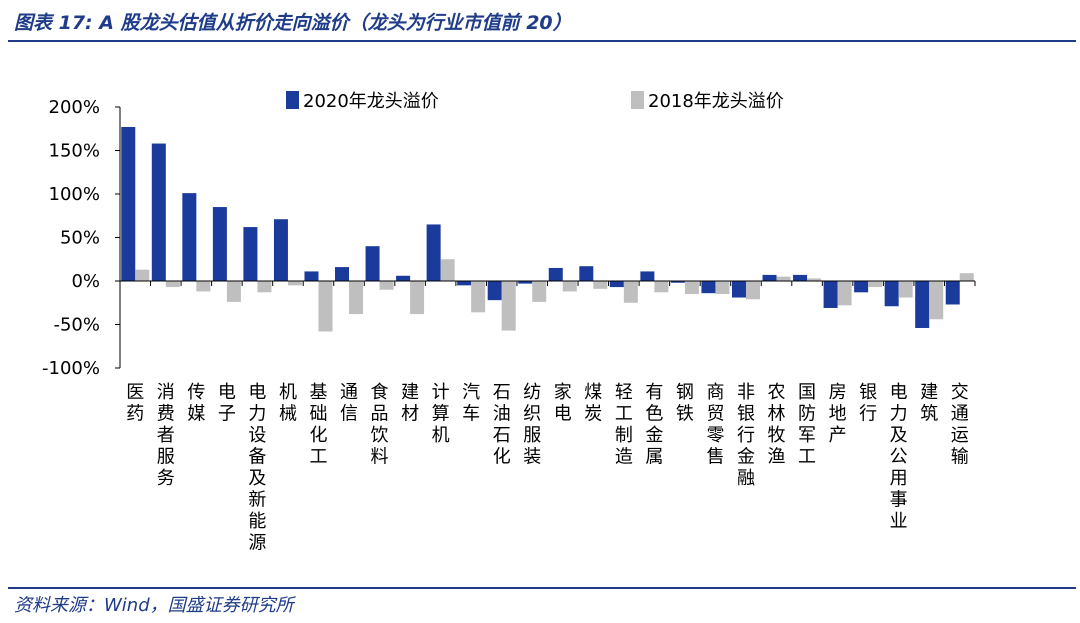  What do you see at coordinates (166, 435) in the screenshot?
I see `category-label: 消费者服务` at bounding box center [166, 435].